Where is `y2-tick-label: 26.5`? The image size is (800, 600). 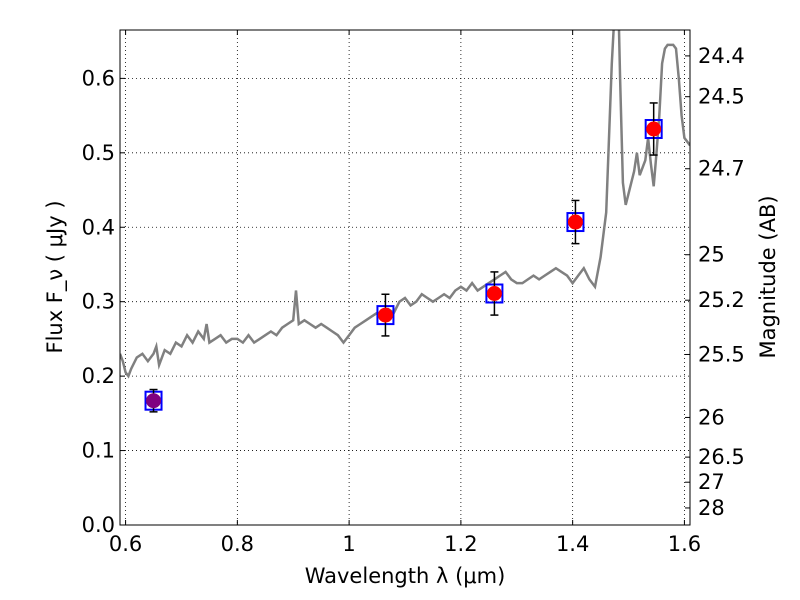
y2-tick-label: 26.5 is located at coordinates (721, 457).